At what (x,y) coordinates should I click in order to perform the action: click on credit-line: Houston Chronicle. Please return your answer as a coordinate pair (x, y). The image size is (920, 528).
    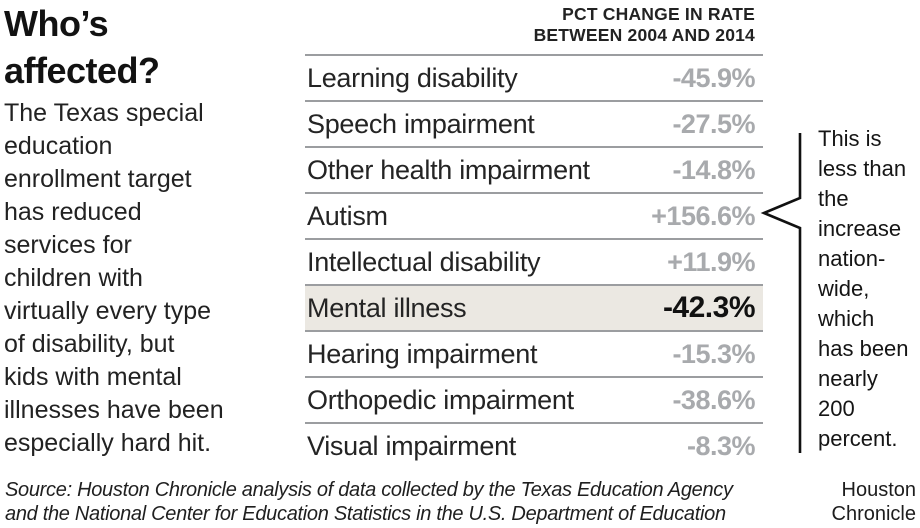
    Looking at the image, I should click on (873, 502).